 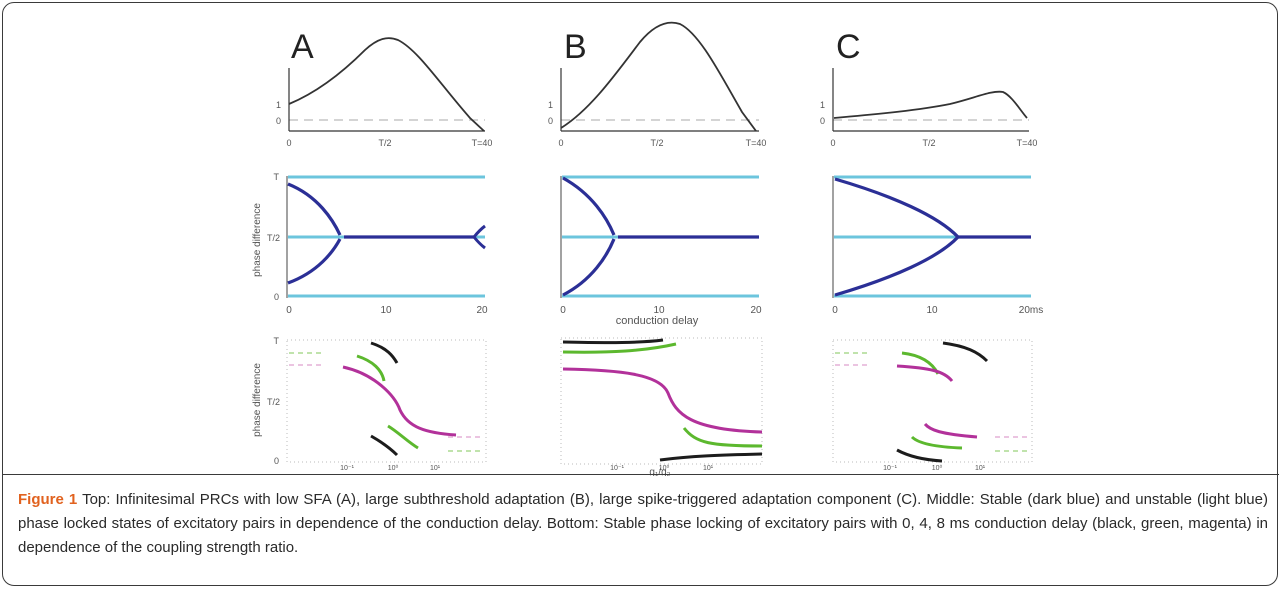 What do you see at coordinates (657, 321) in the screenshot?
I see `x-axis-label: conduction delay` at bounding box center [657, 321].